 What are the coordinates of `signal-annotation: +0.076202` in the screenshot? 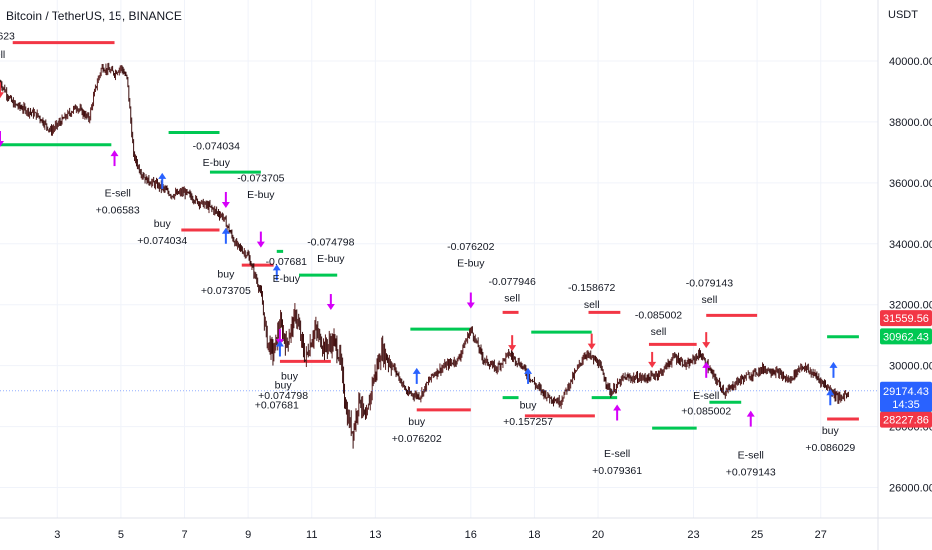 It's located at (417, 439).